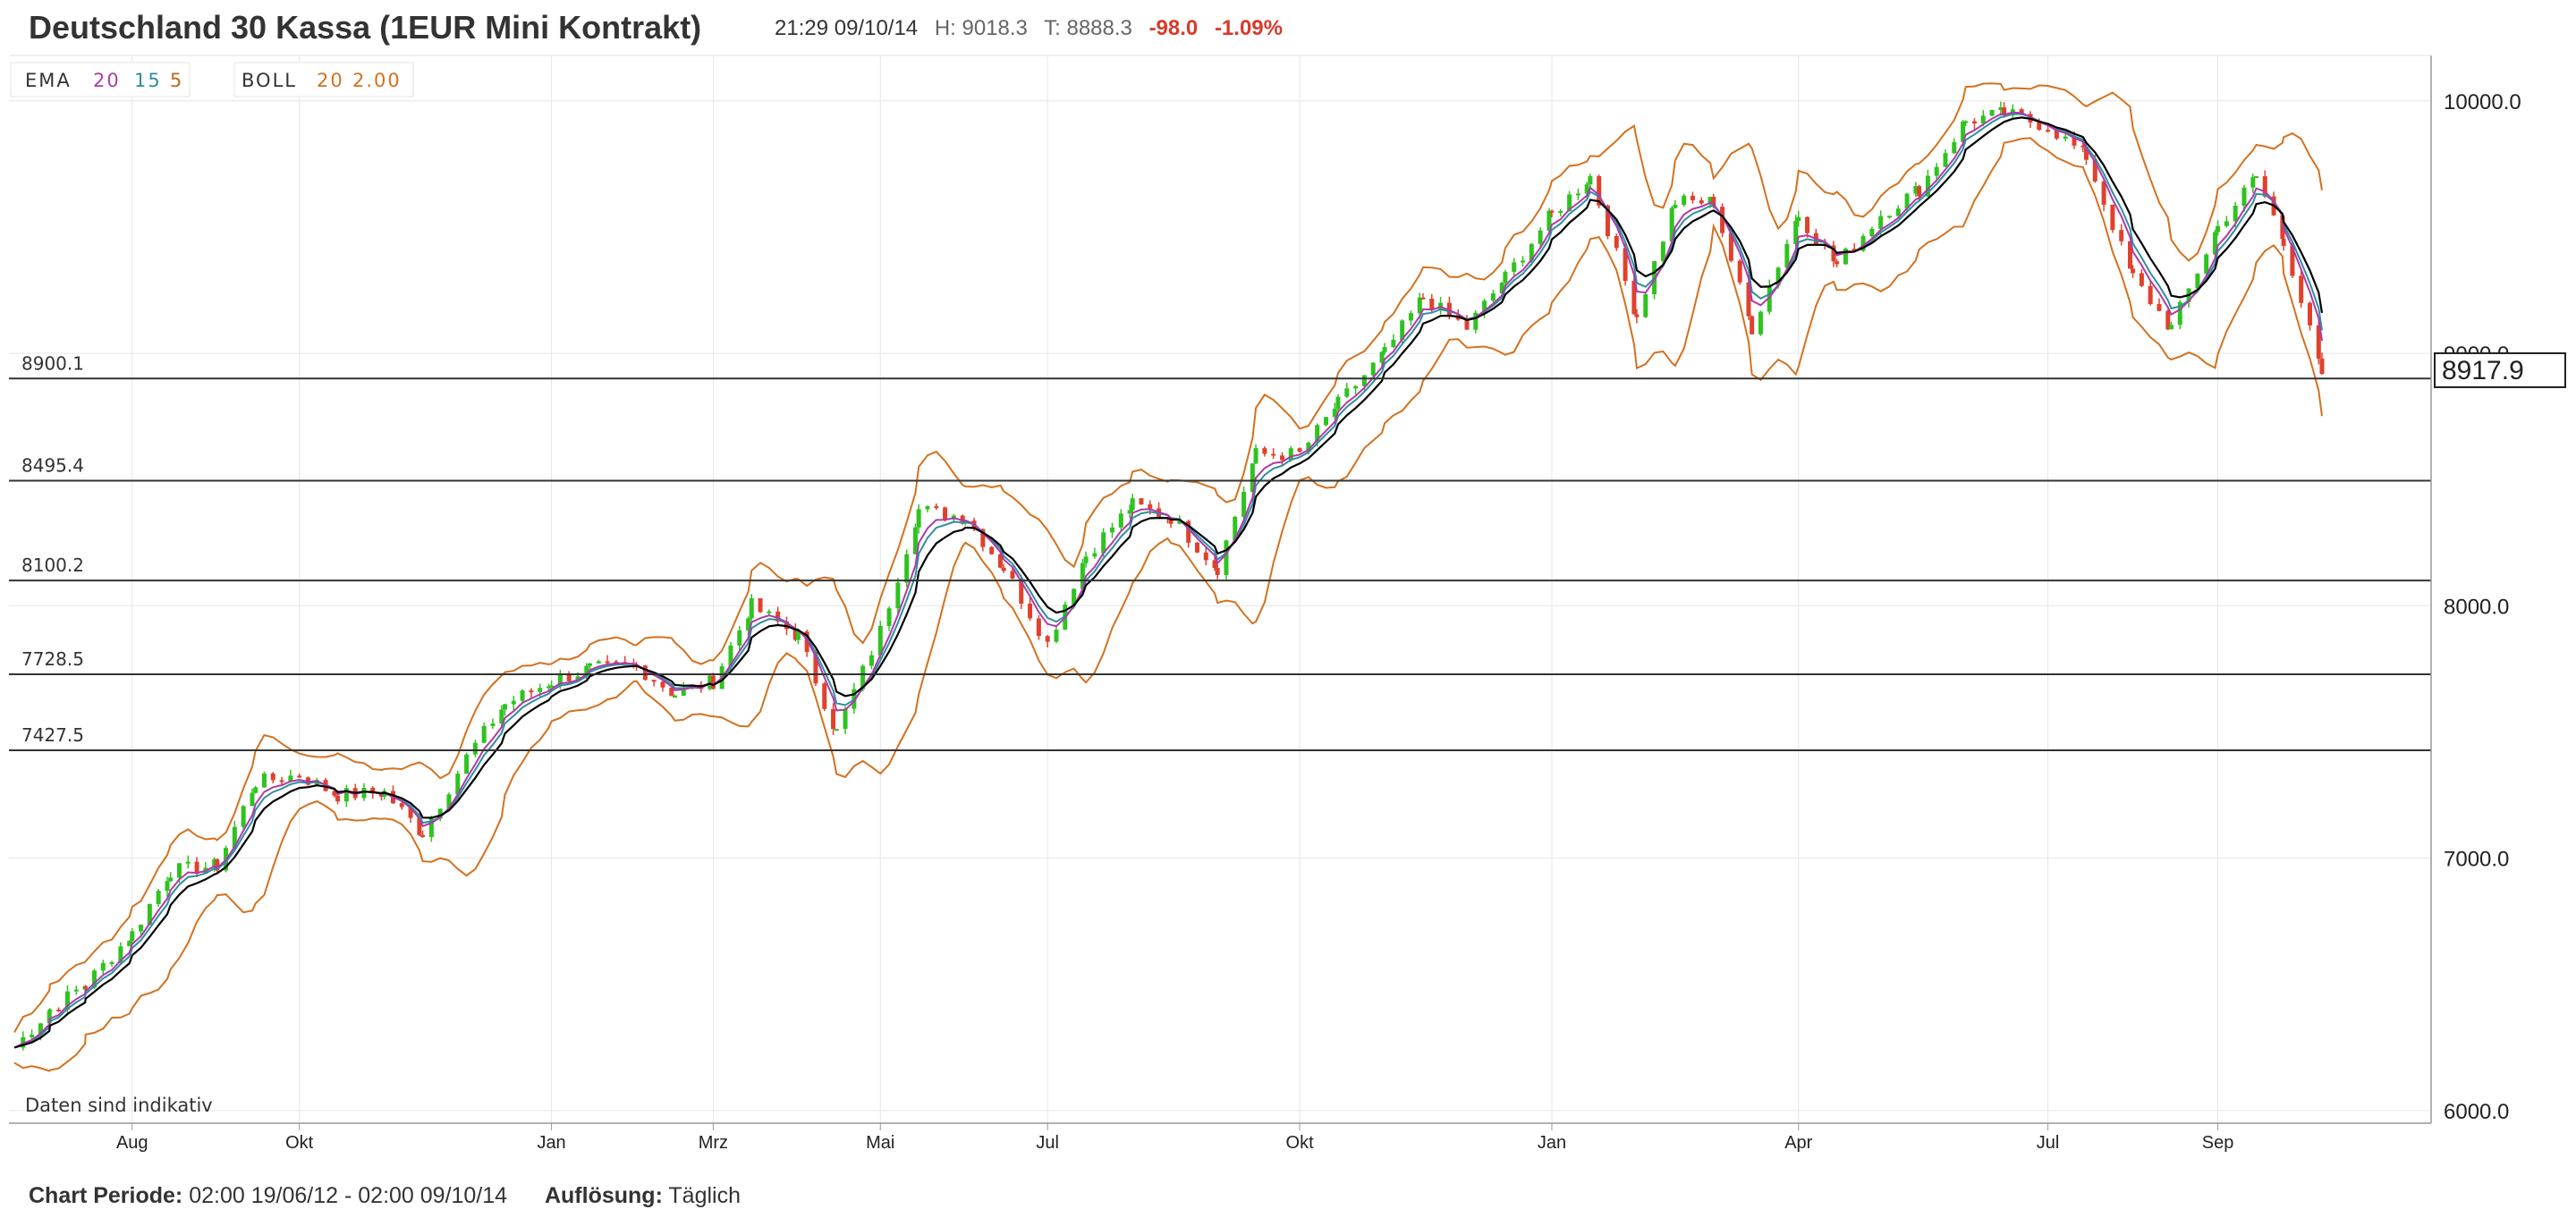 Image resolution: width=2576 pixels, height=1218 pixels. Describe the element at coordinates (2482, 102) in the screenshot. I see `y-tick-label: 10000.0` at that location.